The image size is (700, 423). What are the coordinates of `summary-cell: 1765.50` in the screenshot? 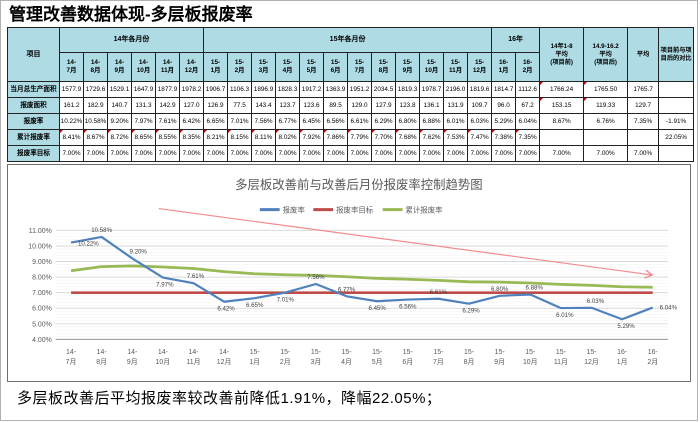 It's located at (606, 90).